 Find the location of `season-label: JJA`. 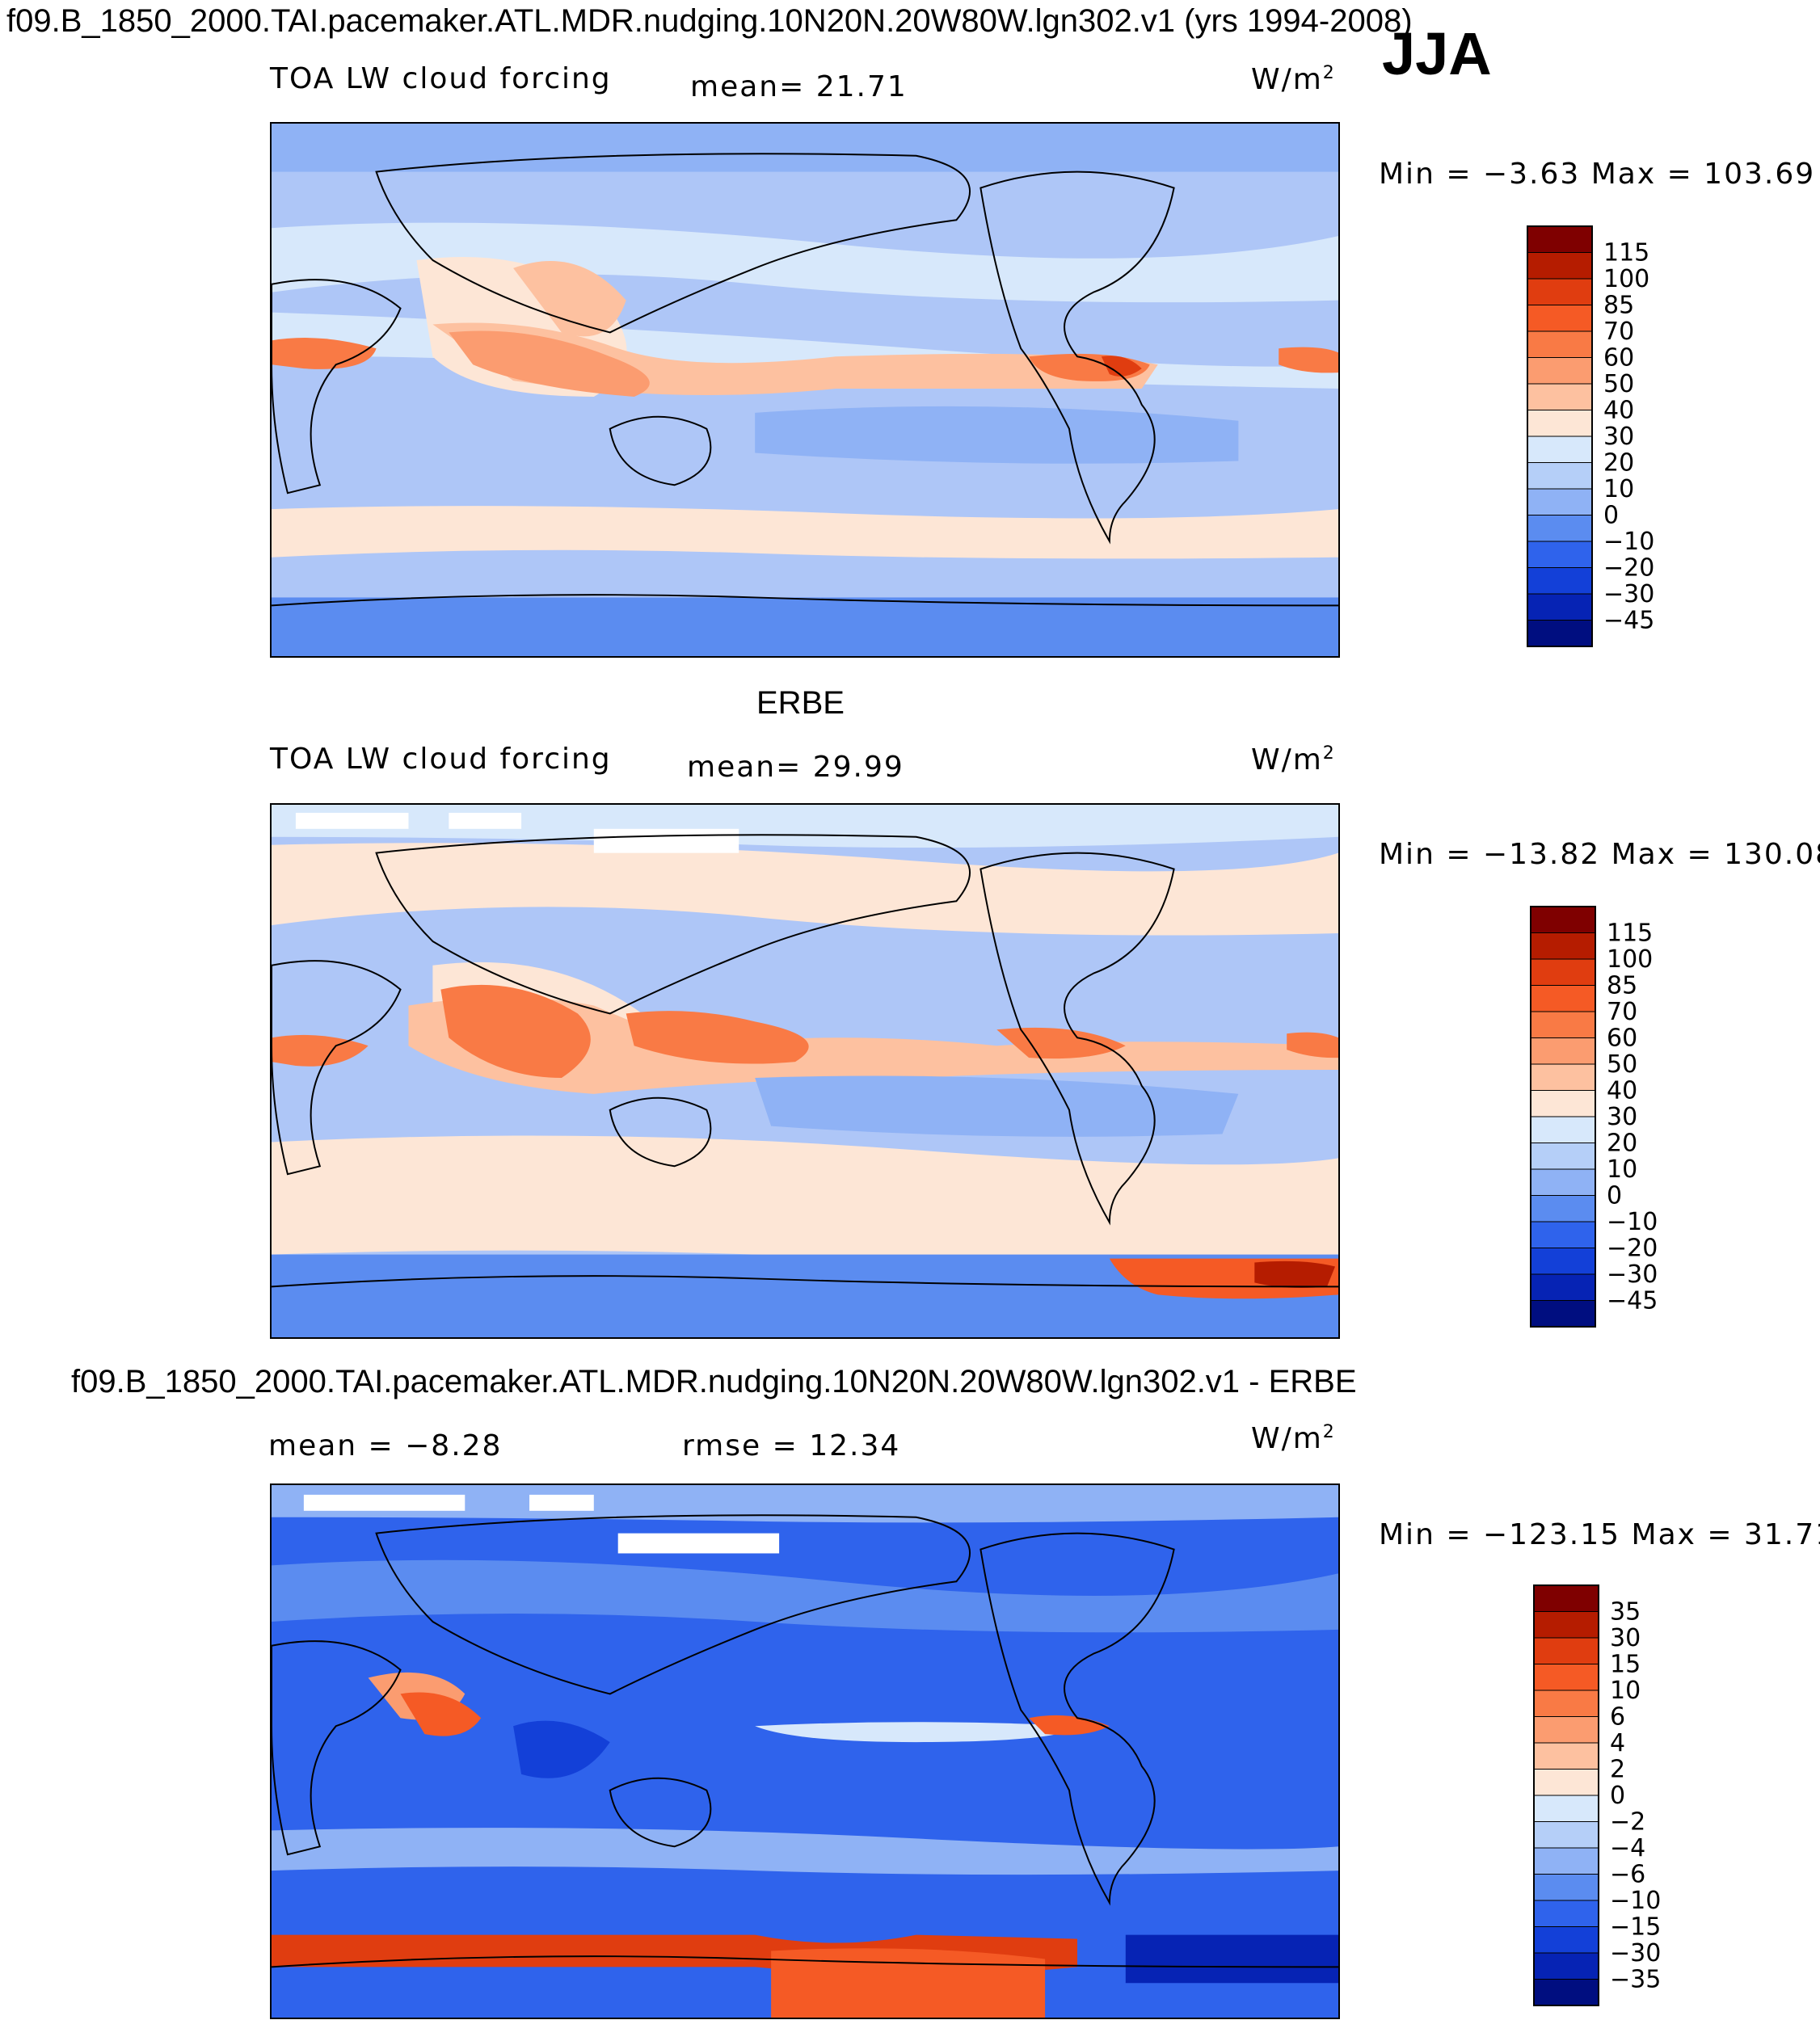

season-label: JJA is located at coordinates (1437, 53).